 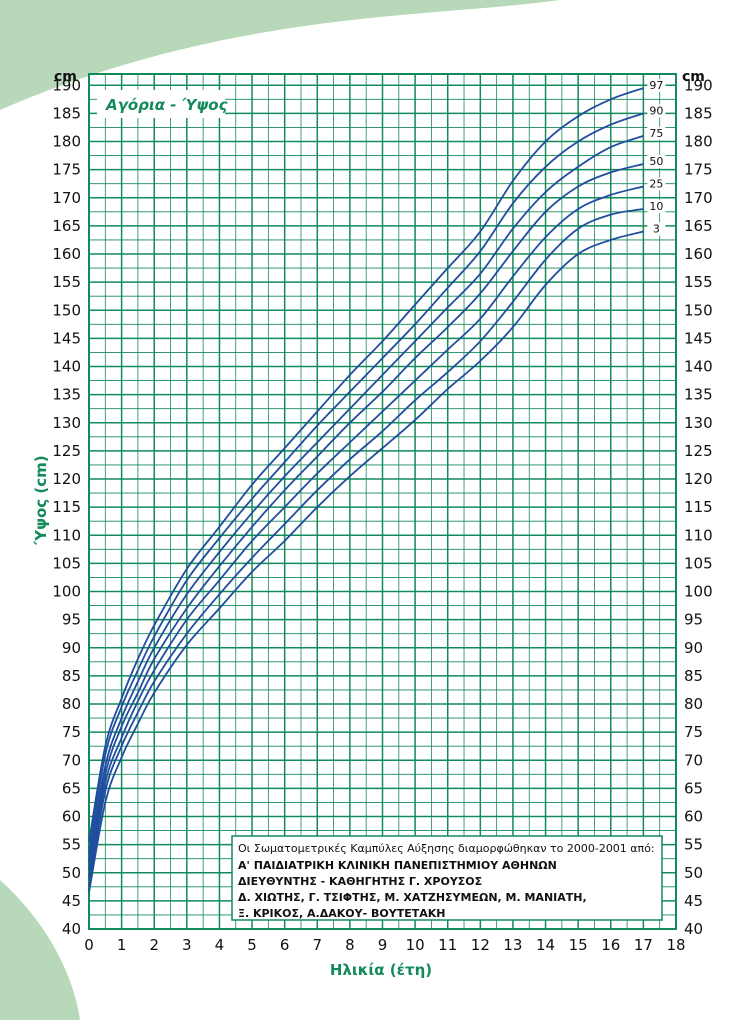 What do you see at coordinates (610, 945) in the screenshot?
I see `x-tick-label: 16` at bounding box center [610, 945].